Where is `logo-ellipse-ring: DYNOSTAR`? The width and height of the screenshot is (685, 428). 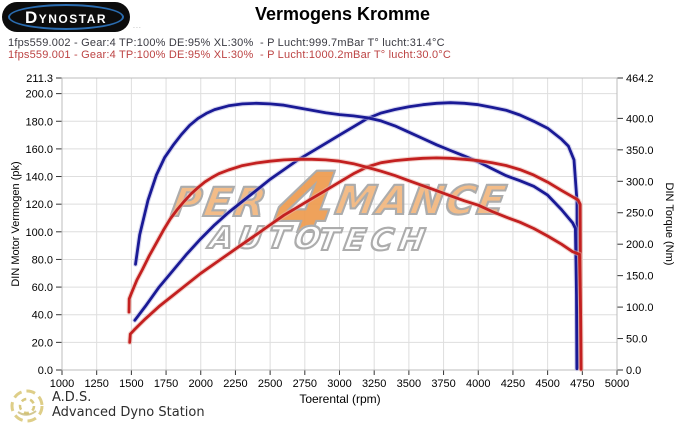
logo-ellipse-ring: DYNOSTAR is located at coordinates (66, 17).